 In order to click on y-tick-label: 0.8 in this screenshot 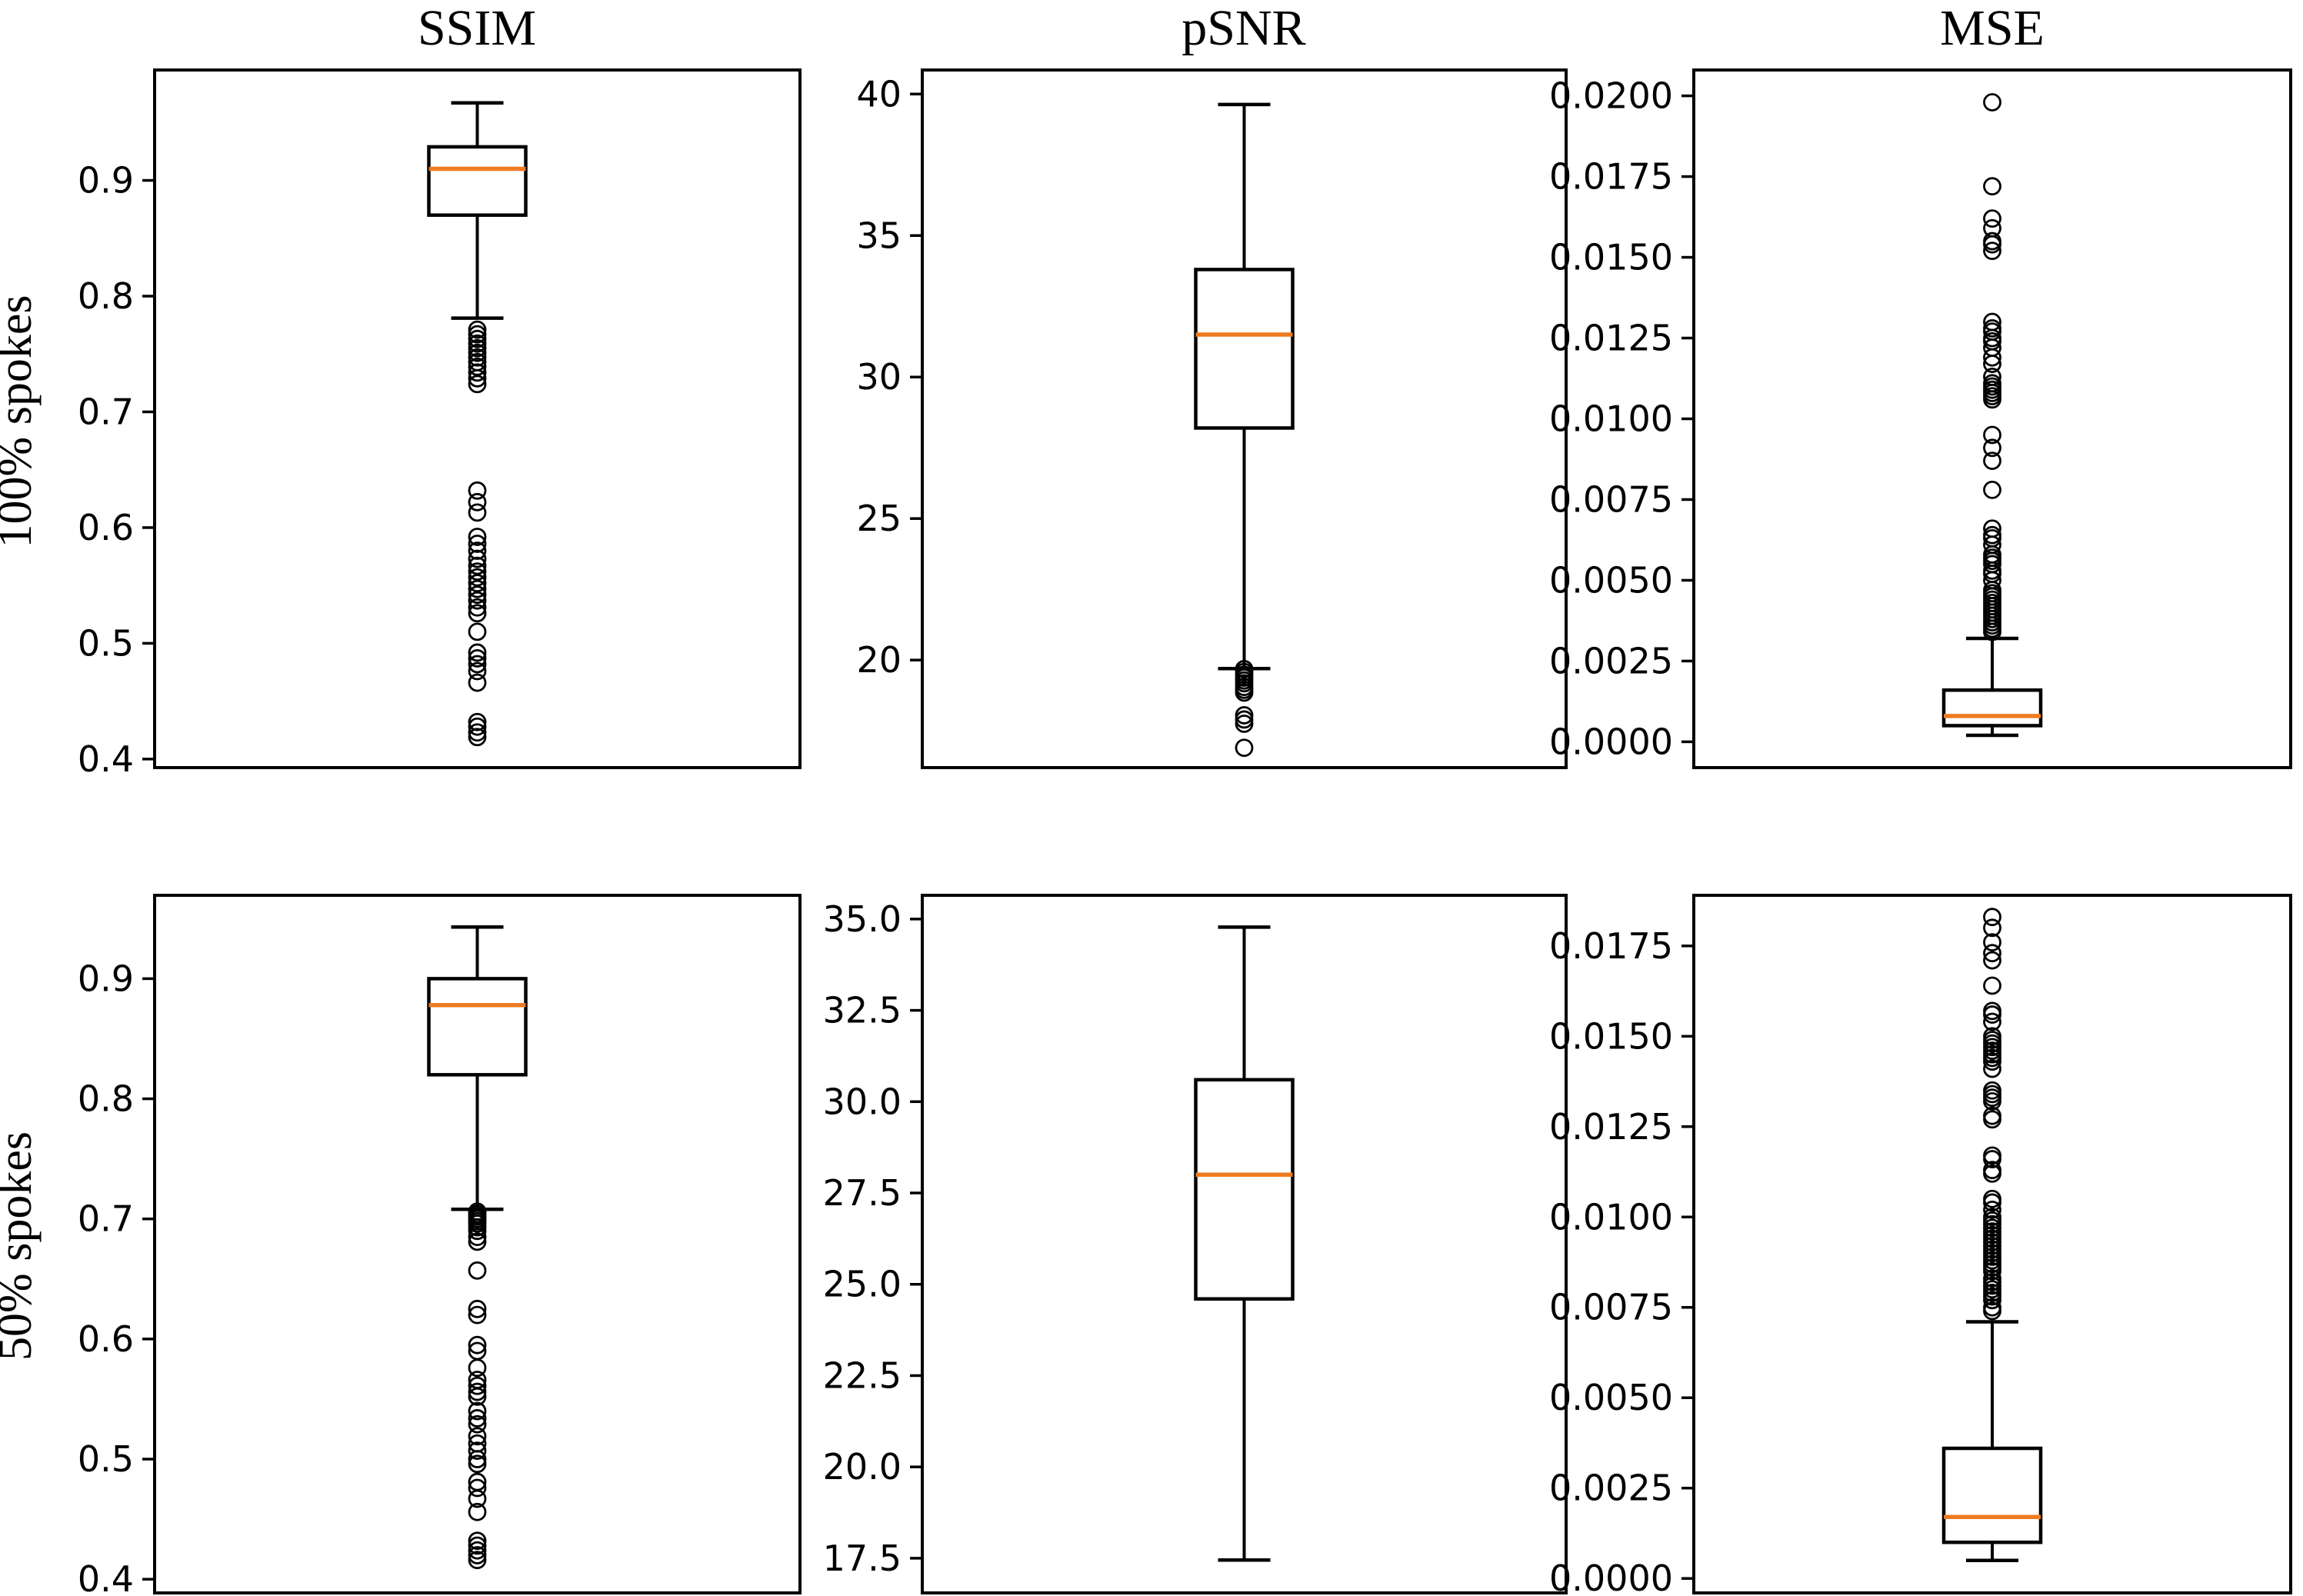, I will do `click(106, 1099)`.